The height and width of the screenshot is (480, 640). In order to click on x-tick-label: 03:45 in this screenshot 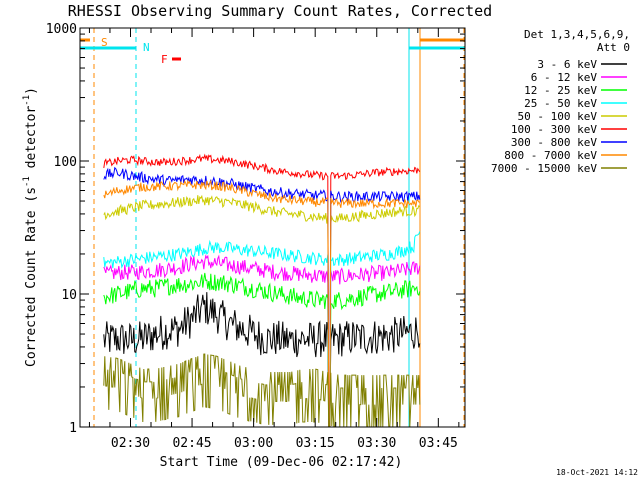, I will do `click(438, 443)`.